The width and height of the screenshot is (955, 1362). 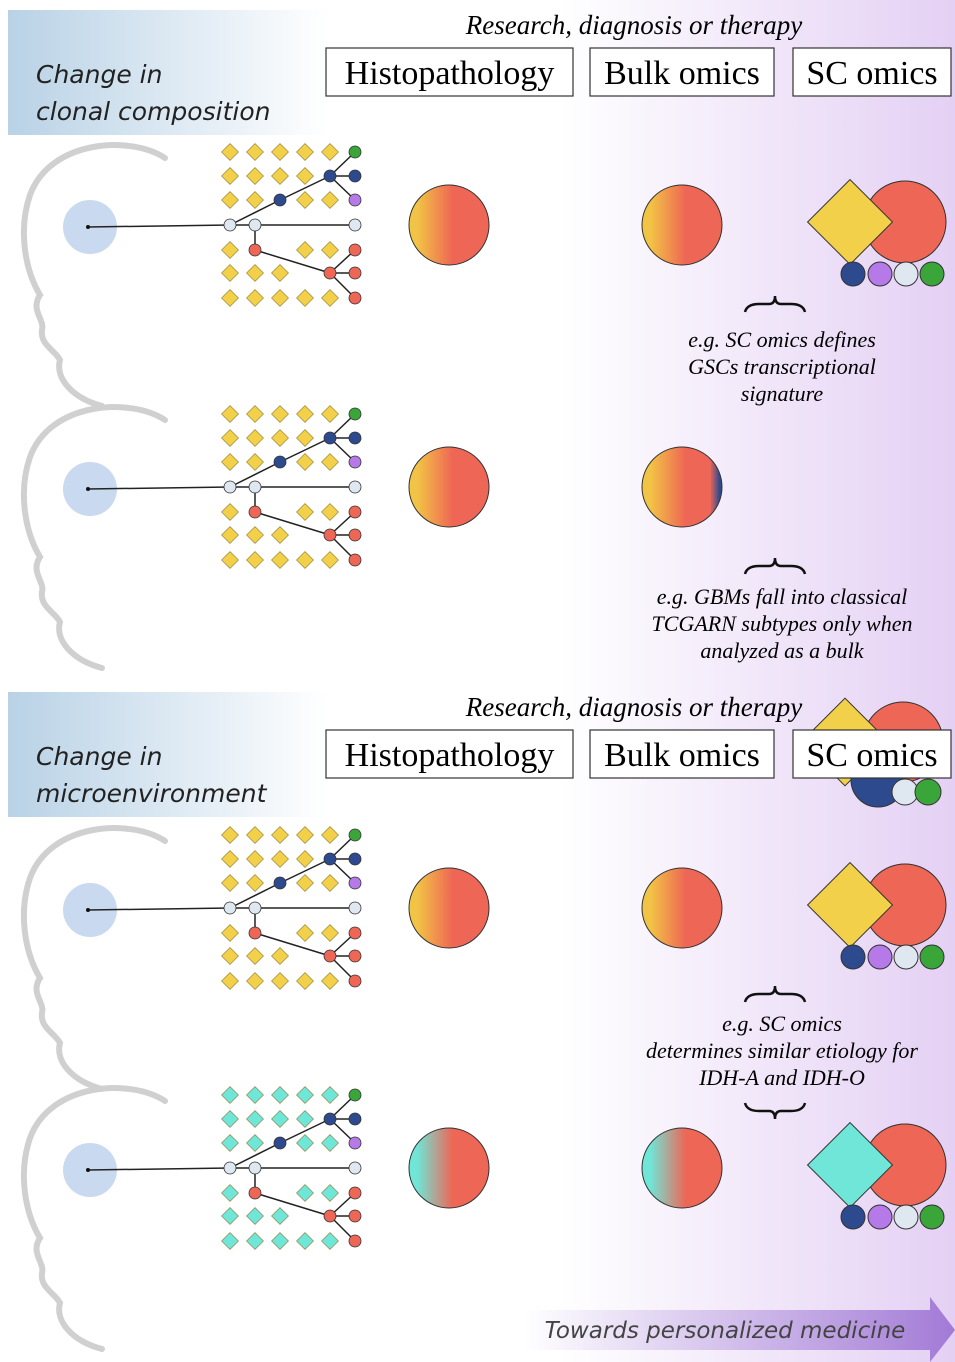 I want to click on annotation: GSCs transcriptional, so click(x=782, y=366).